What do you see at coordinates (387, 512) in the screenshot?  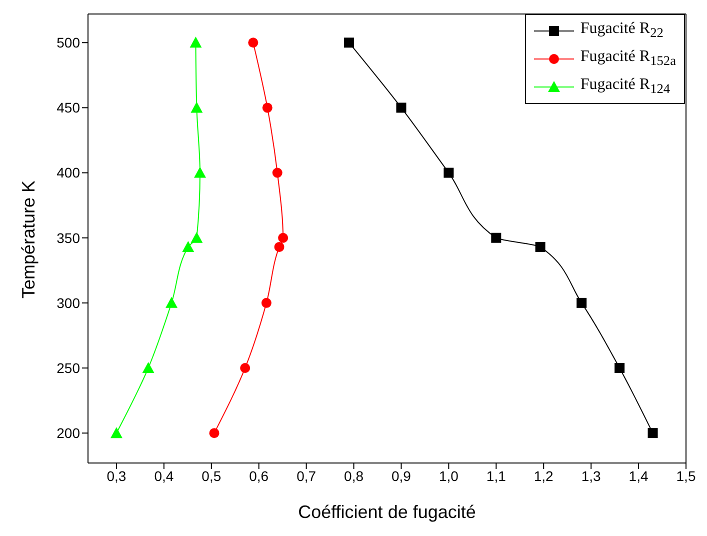 I see `x-axis-title: Coéfficient de fugacité` at bounding box center [387, 512].